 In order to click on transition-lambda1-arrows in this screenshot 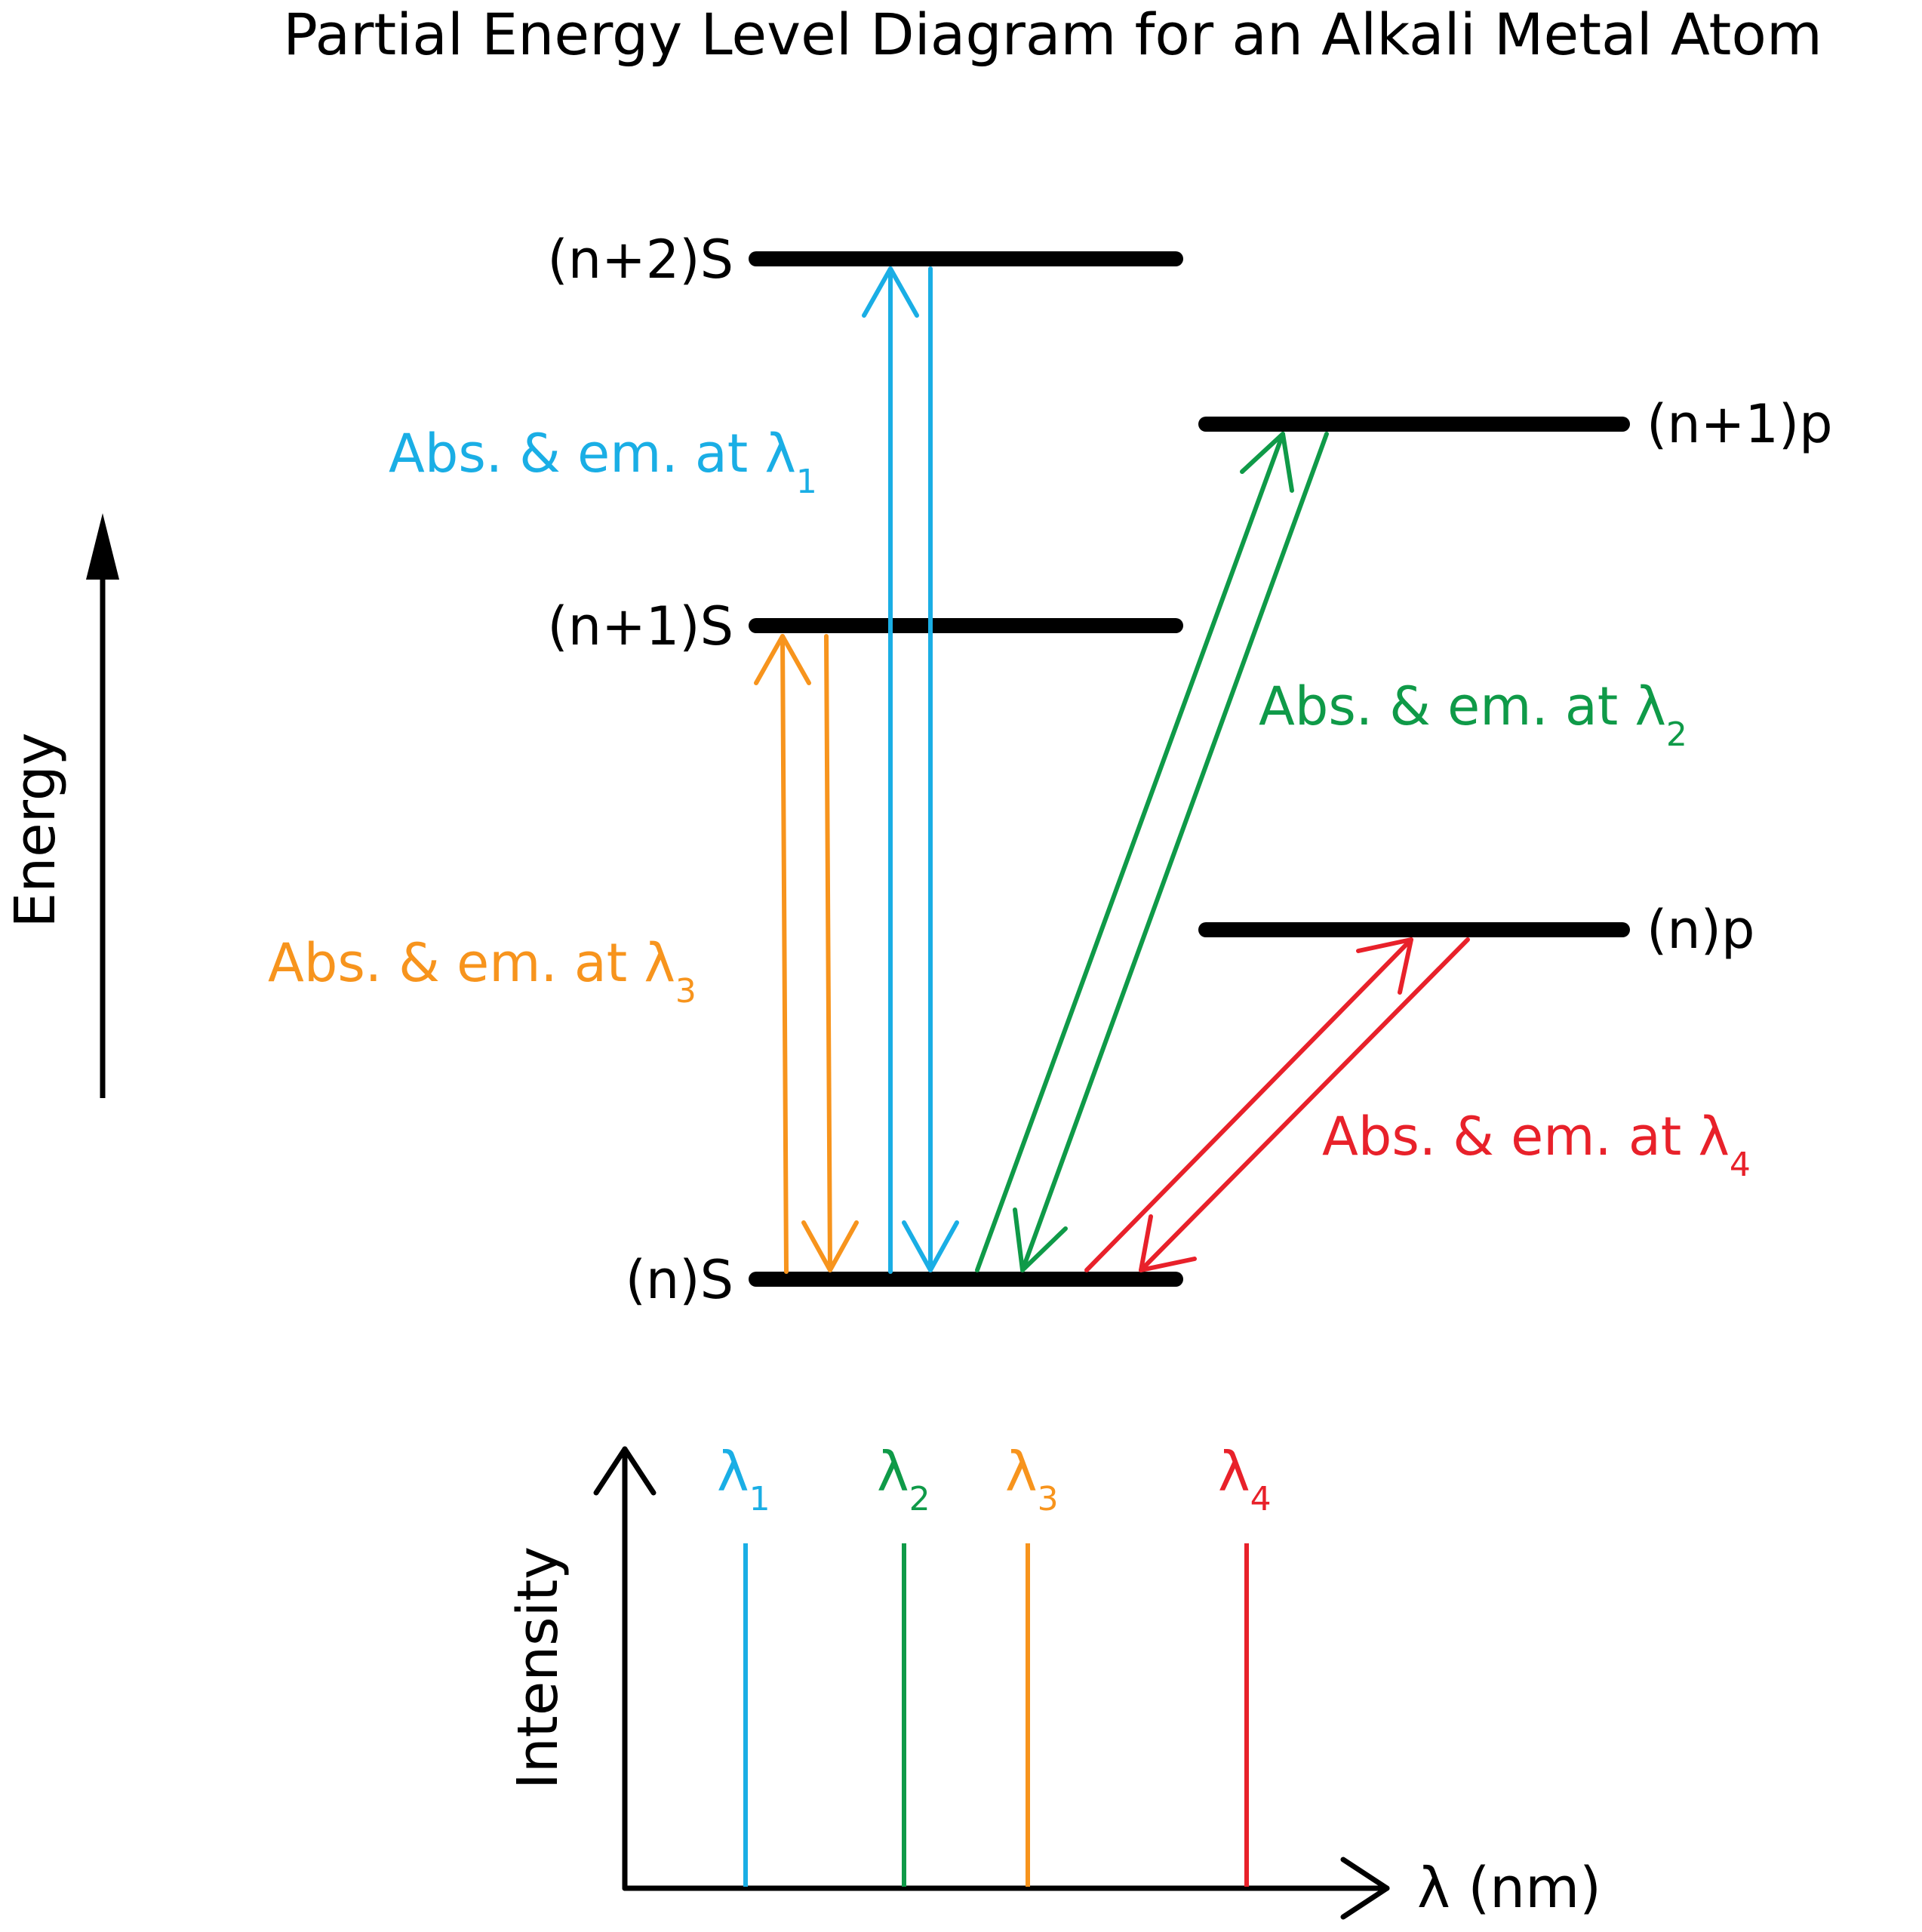, I will do `click(910, 770)`.